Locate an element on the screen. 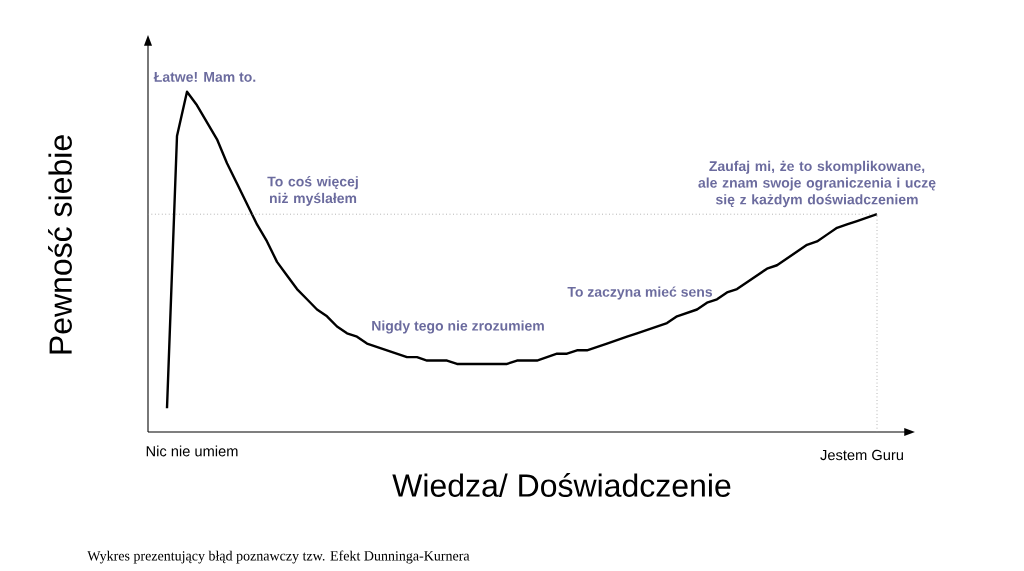  text: Nic nie umiem is located at coordinates (192, 451).